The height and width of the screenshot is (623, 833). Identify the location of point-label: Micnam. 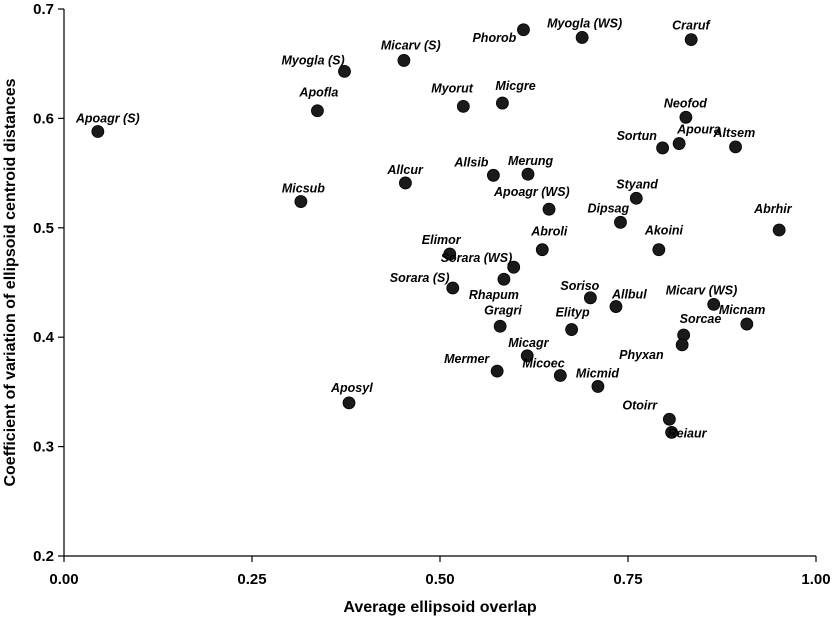
(742, 310).